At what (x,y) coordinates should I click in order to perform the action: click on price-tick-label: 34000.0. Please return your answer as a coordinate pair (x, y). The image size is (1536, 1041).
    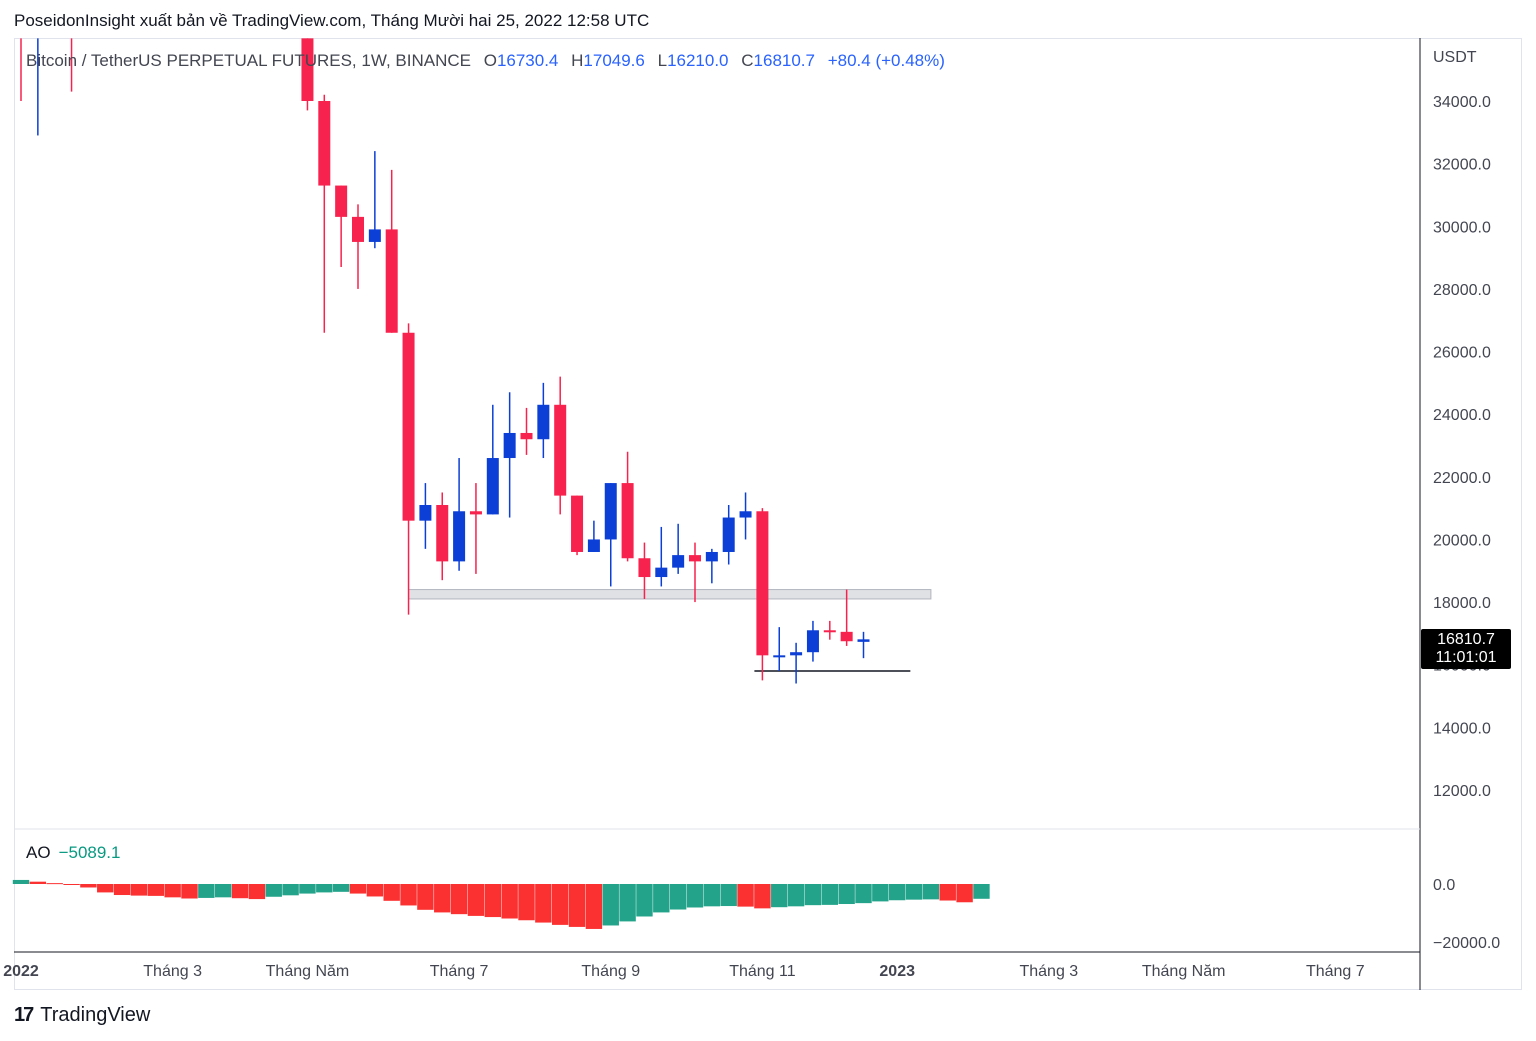
    Looking at the image, I should click on (1462, 102).